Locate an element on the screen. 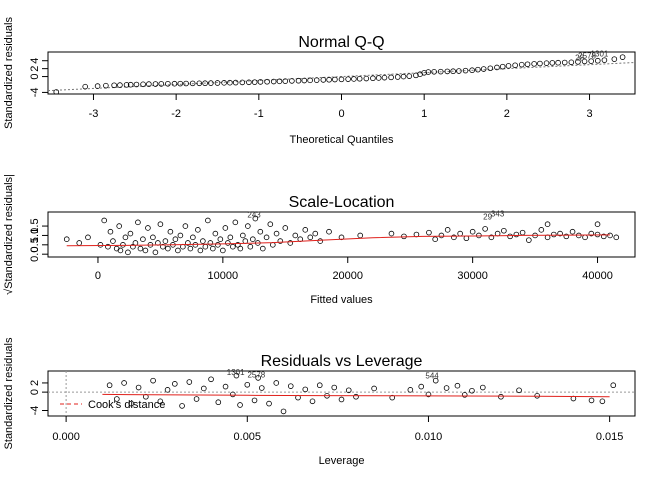  x-tick-label: 3 is located at coordinates (589, 114).